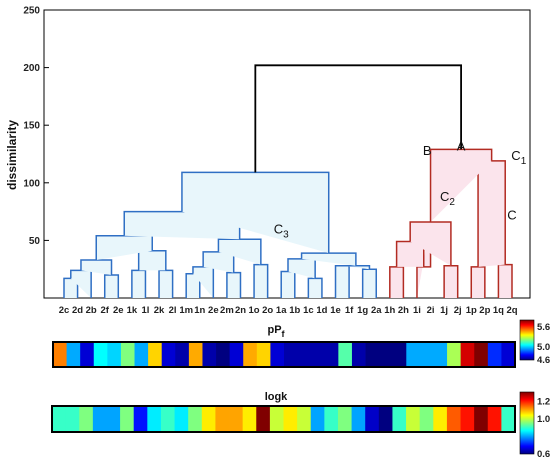  Describe the element at coordinates (431, 310) in the screenshot. I see `leaf-label: 2i` at that location.